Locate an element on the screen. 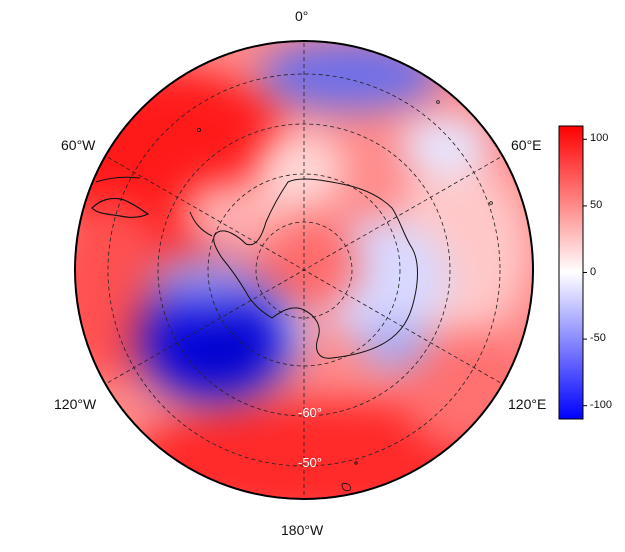 This screenshot has width=625, height=552. lon-label-180w: 180°W is located at coordinates (302, 530).